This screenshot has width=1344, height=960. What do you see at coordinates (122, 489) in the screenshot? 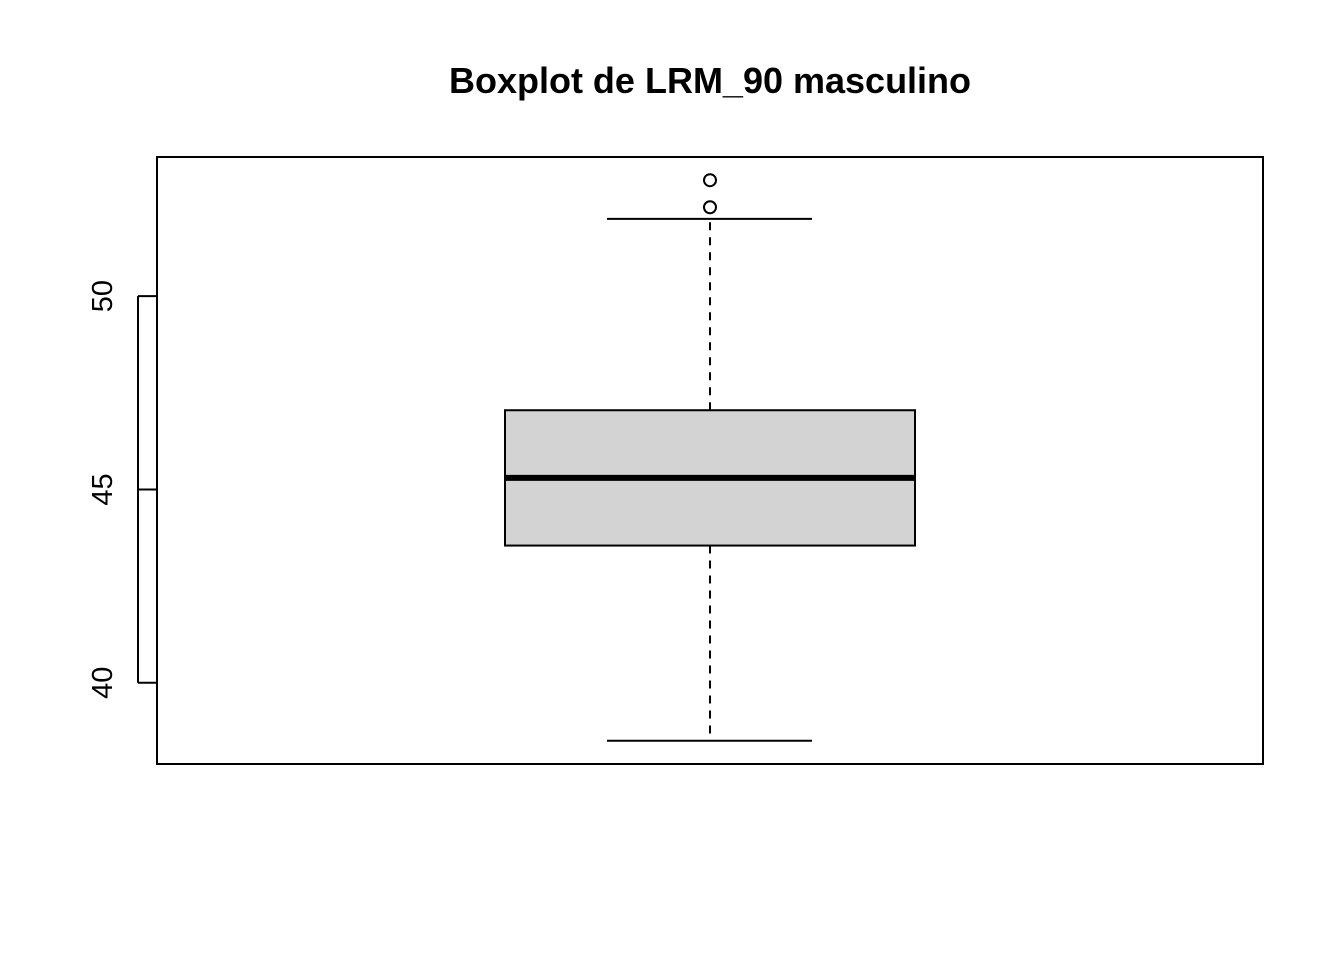
I see `y-axis: 40 45 50` at bounding box center [122, 489].